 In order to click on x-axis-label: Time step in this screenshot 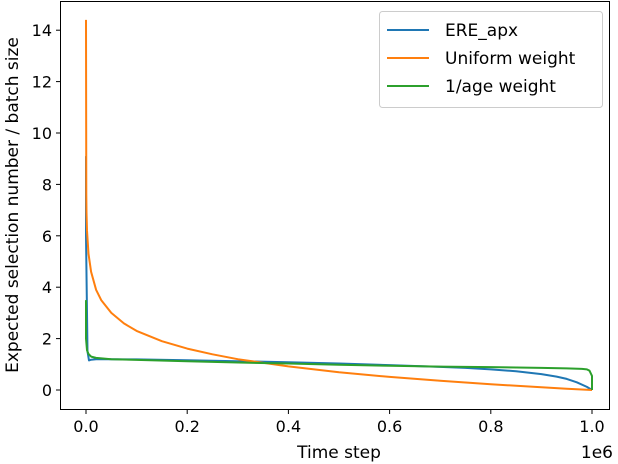, I will do `click(338, 453)`.